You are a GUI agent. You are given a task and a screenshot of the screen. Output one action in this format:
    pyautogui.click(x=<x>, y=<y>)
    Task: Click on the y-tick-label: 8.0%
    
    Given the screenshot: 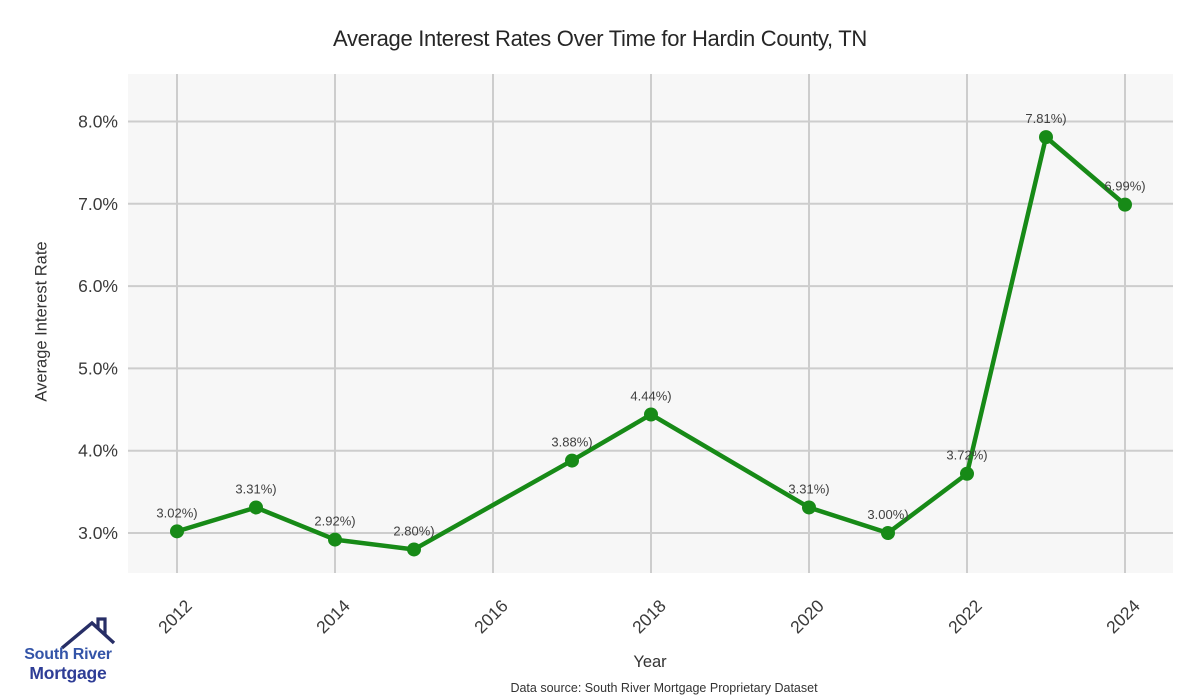 What is the action you would take?
    pyautogui.click(x=98, y=122)
    